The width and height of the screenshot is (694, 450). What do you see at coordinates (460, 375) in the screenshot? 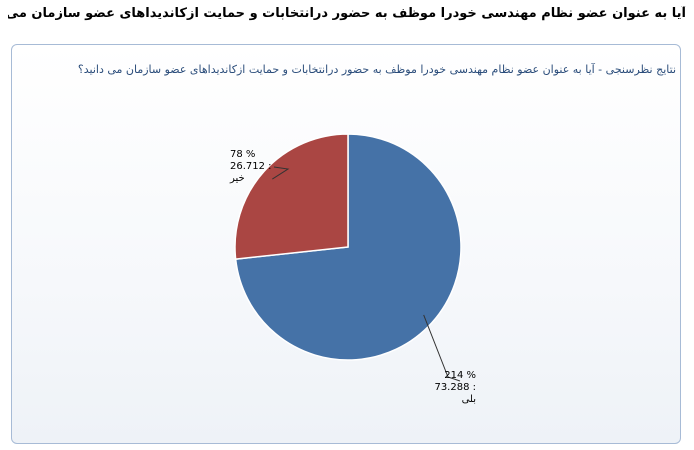
I see `slice-label-0-0: 214 %` at bounding box center [460, 375].